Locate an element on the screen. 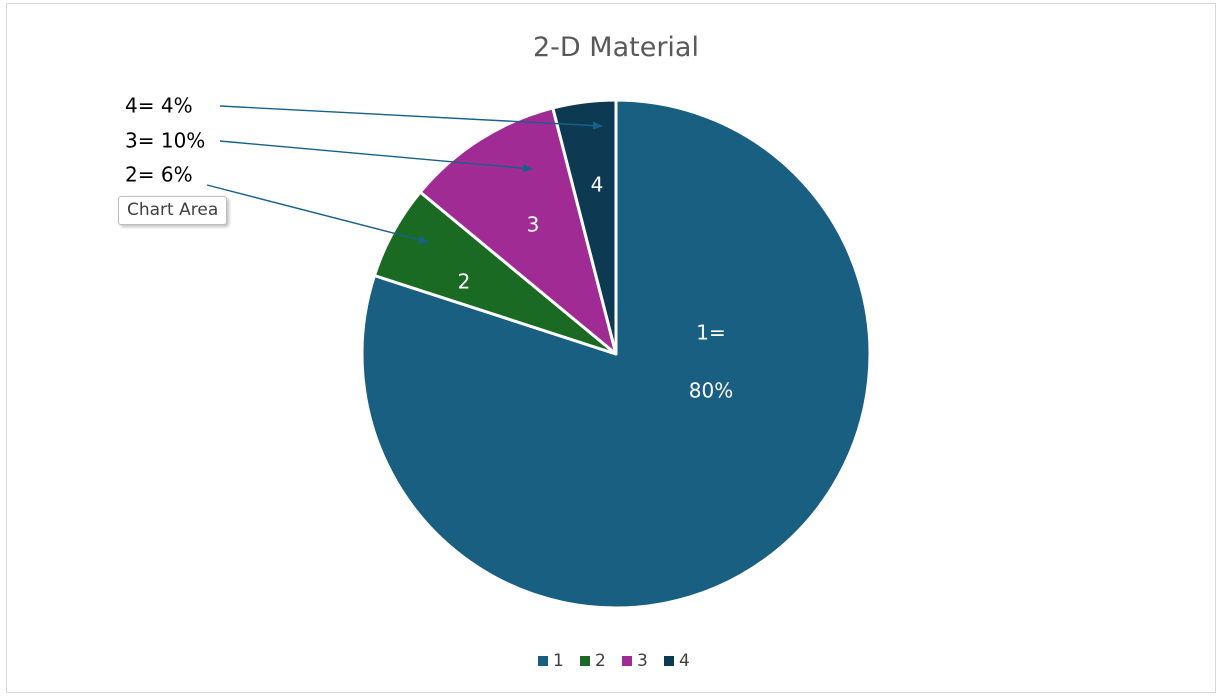 Image resolution: width=1223 pixels, height=696 pixels. slice-label-1-line-1: 1= is located at coordinates (710, 333).